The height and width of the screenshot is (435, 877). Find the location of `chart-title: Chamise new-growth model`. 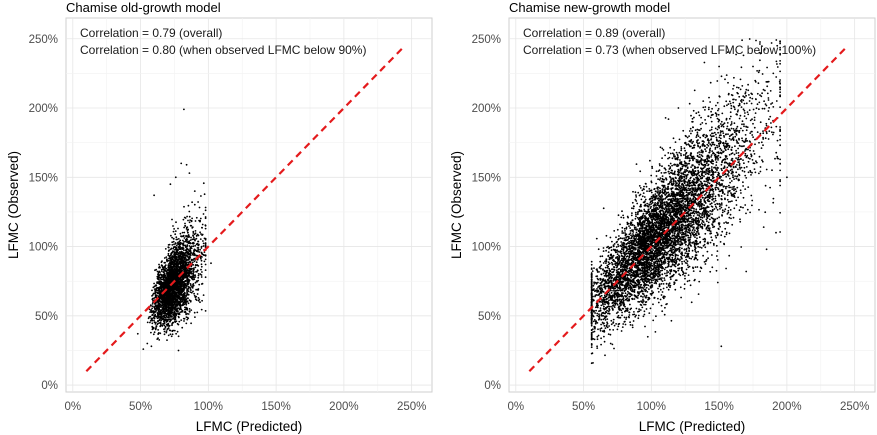

chart-title: Chamise new-growth model is located at coordinates (589, 7).